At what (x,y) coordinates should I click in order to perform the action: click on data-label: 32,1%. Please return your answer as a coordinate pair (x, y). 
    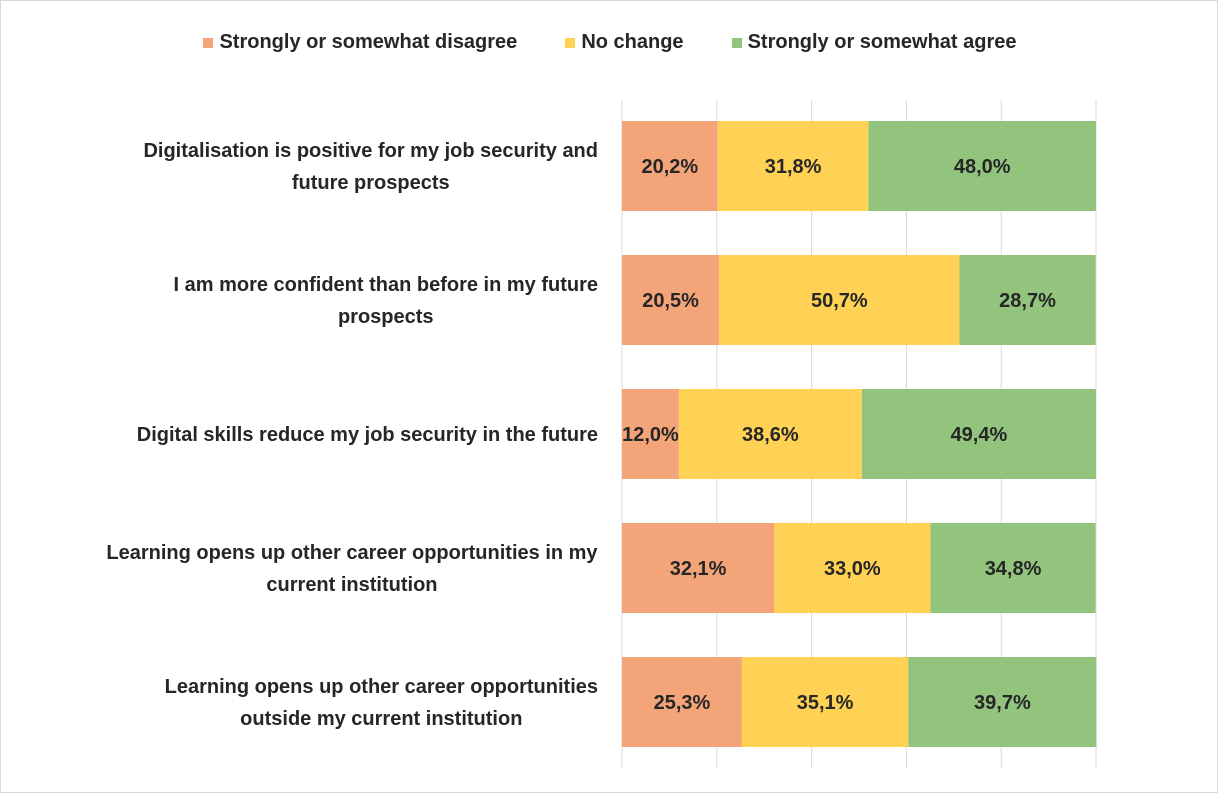
    Looking at the image, I should click on (698, 569).